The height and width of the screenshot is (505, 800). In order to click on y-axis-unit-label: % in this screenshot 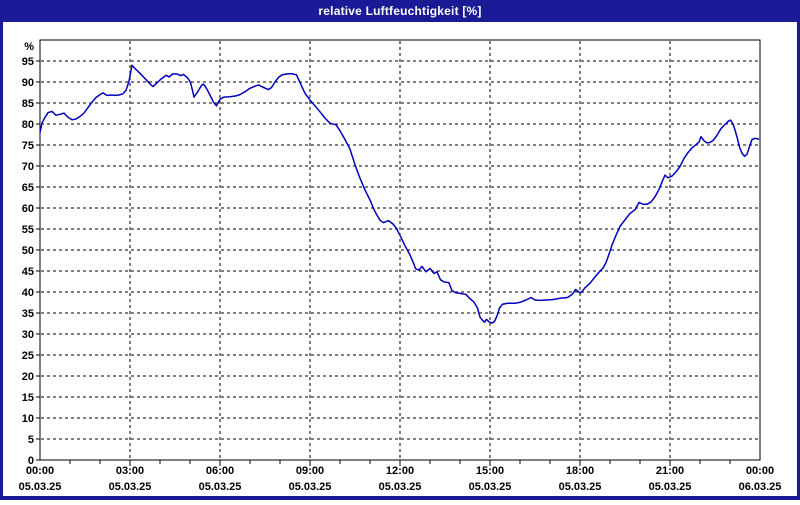, I will do `click(29, 47)`.